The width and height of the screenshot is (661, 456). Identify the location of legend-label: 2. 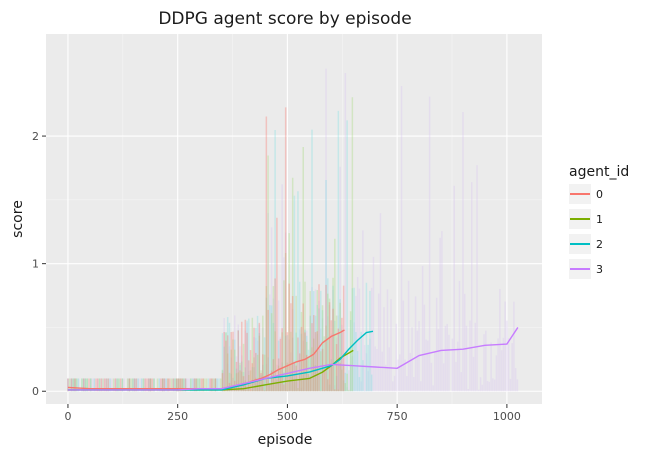
(599, 244).